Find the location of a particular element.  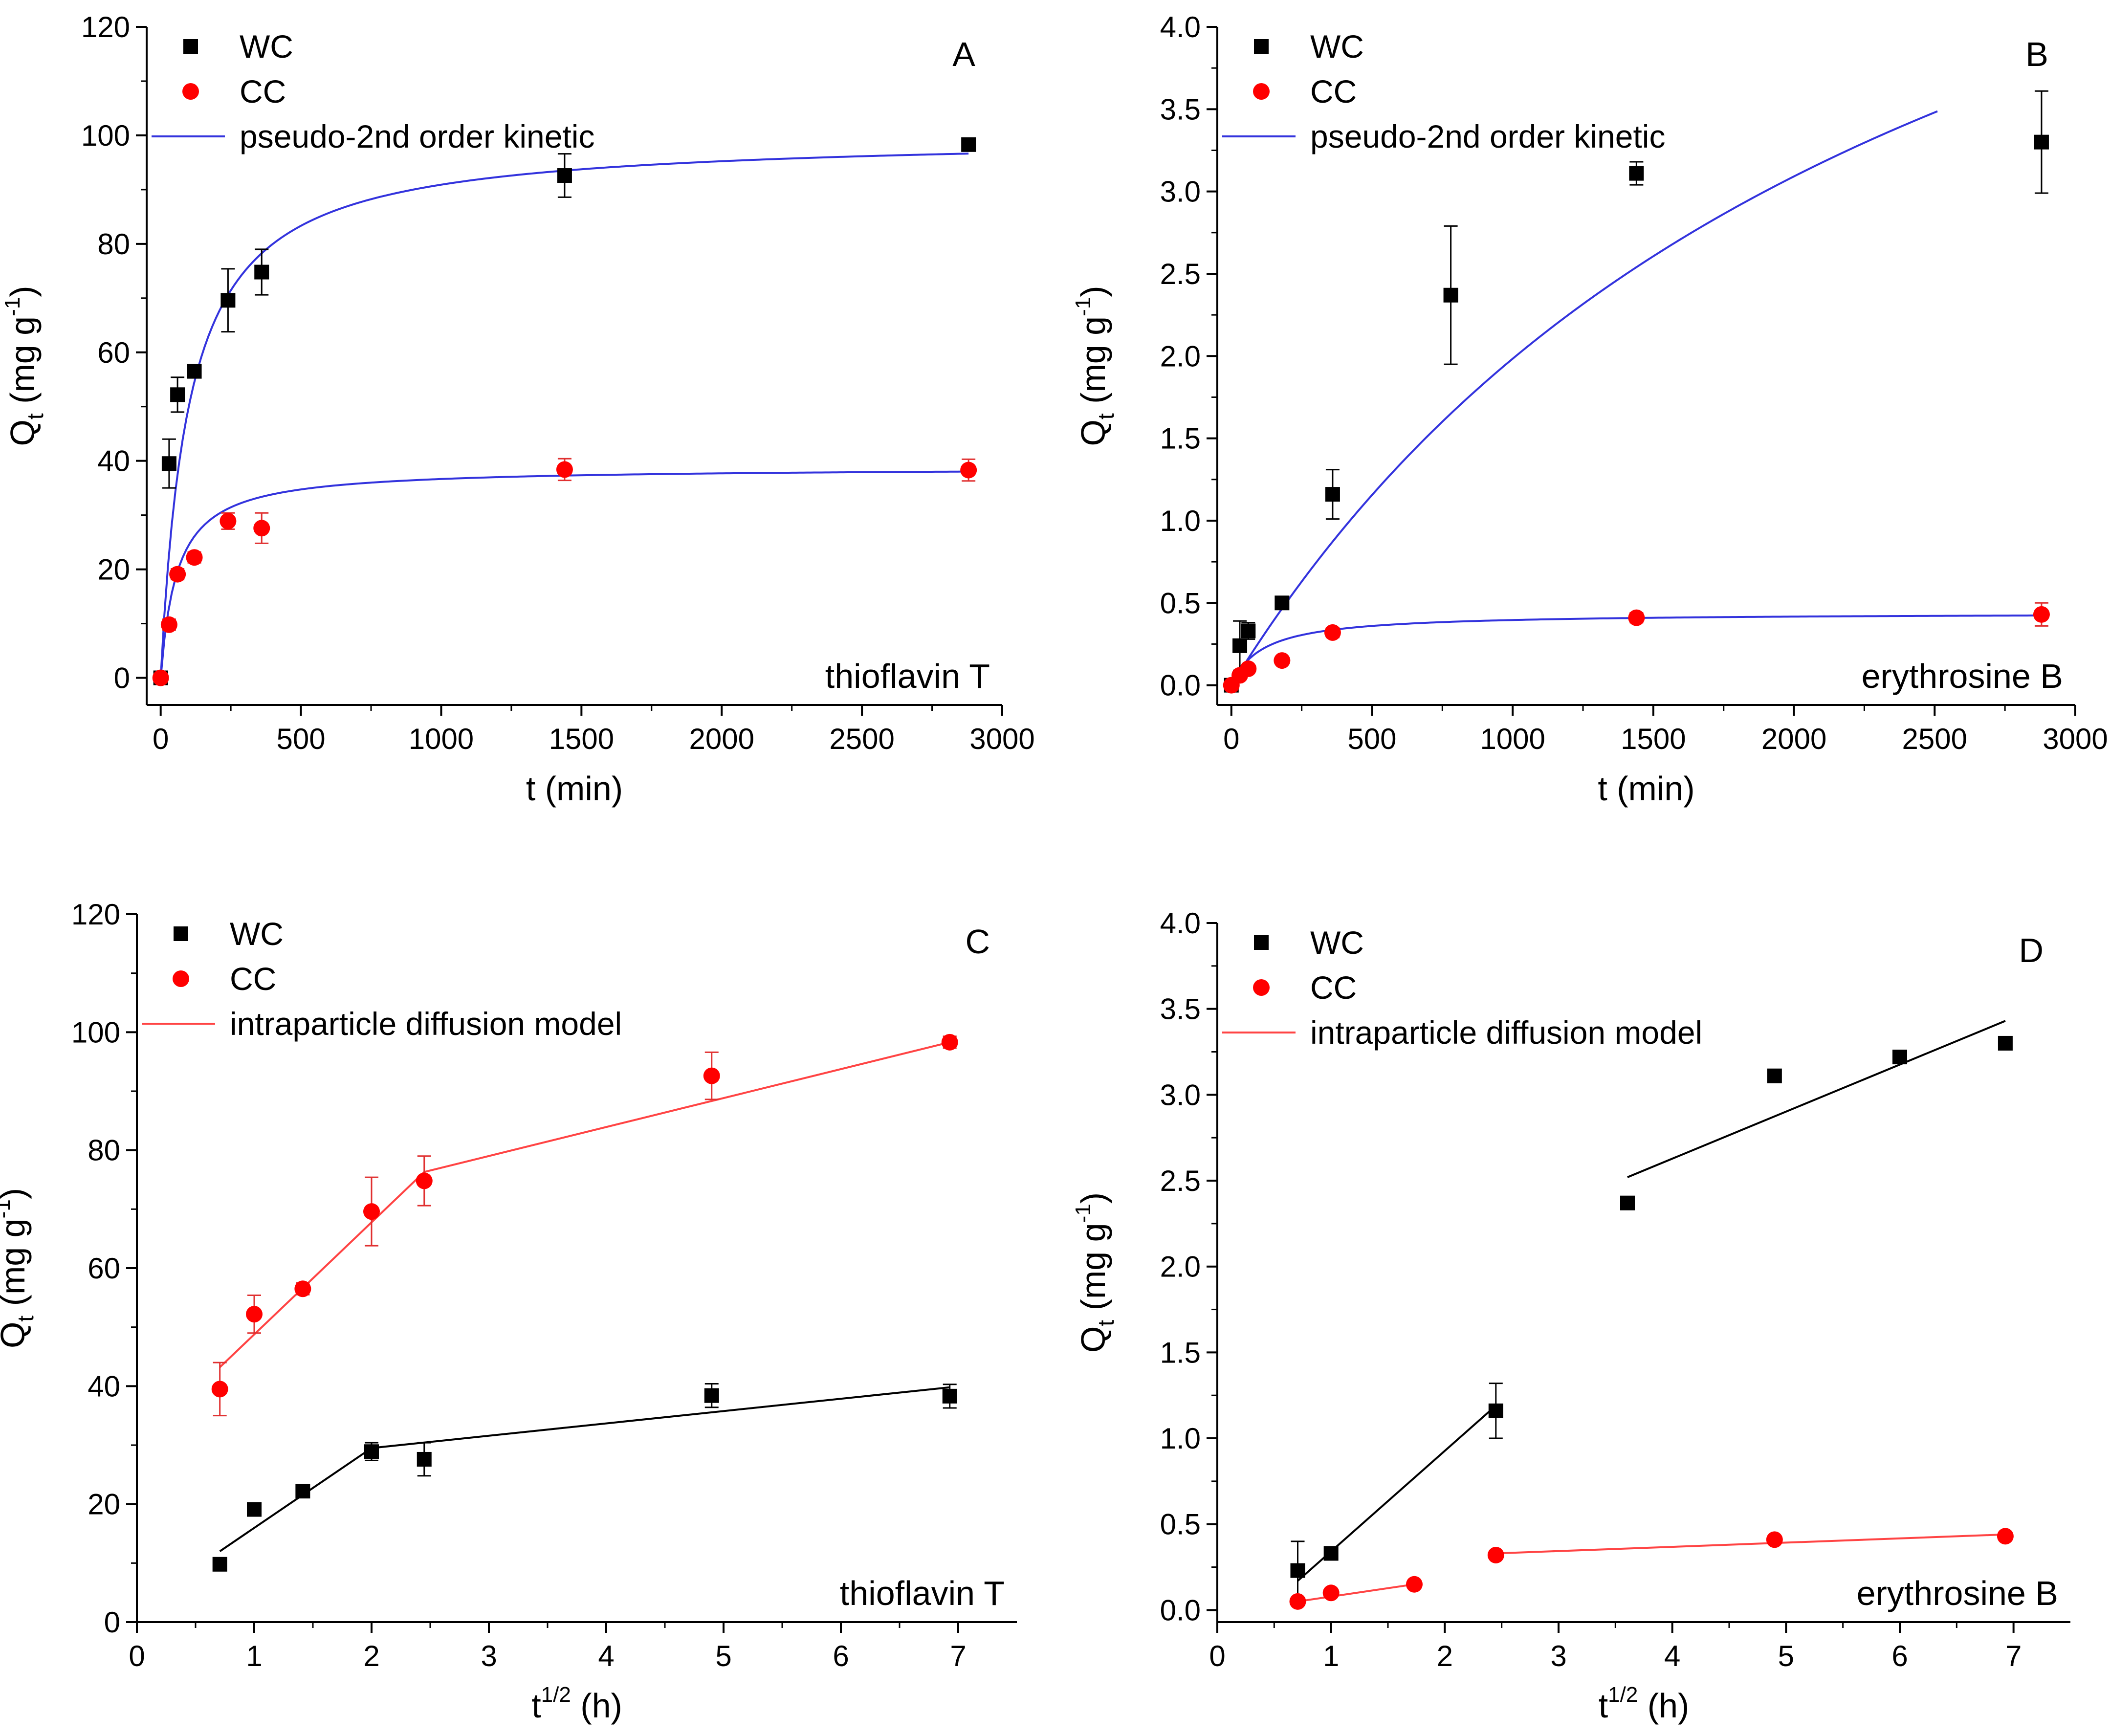

dye-annotation: thioflavin T is located at coordinates (907, 676).